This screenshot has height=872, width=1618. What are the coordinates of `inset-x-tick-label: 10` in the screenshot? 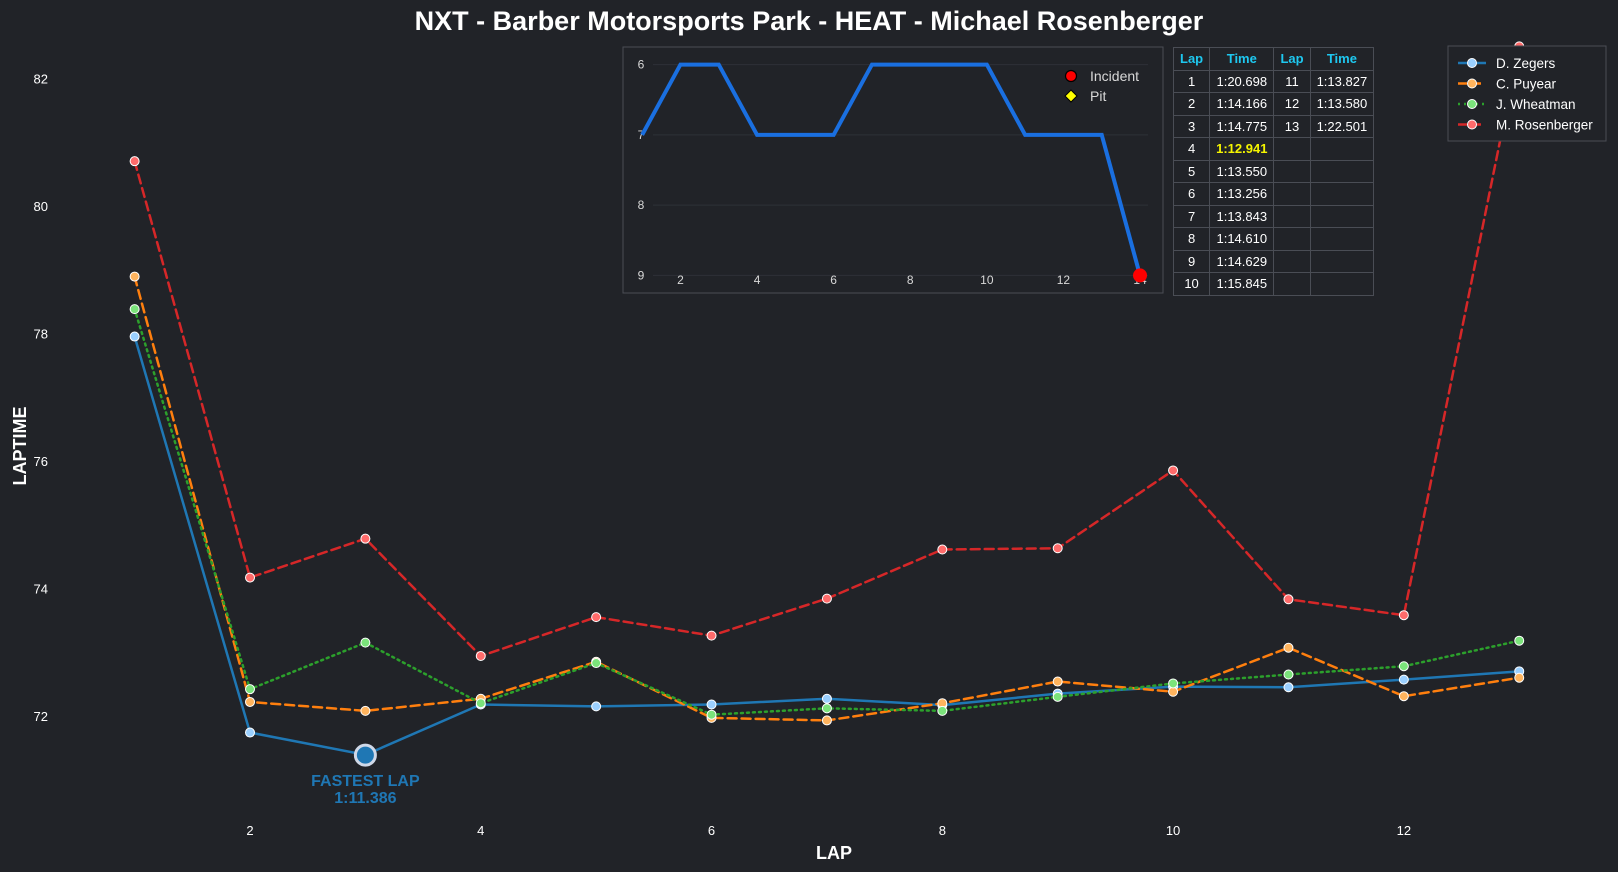 It's located at (987, 280).